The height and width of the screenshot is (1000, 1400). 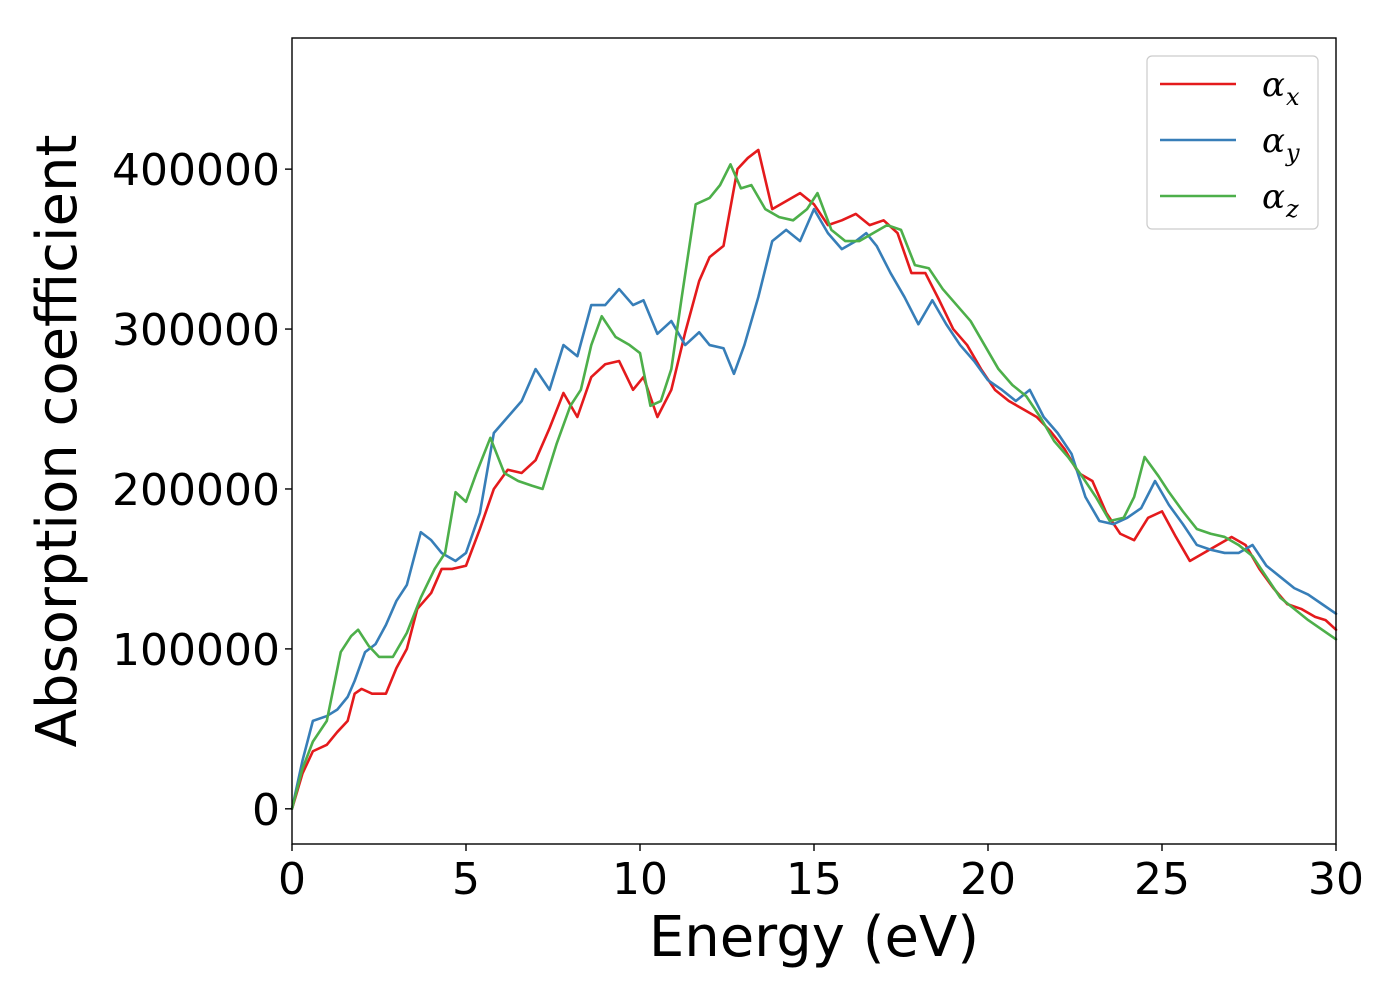 What do you see at coordinates (196, 170) in the screenshot?
I see `y-tick-label: 400000` at bounding box center [196, 170].